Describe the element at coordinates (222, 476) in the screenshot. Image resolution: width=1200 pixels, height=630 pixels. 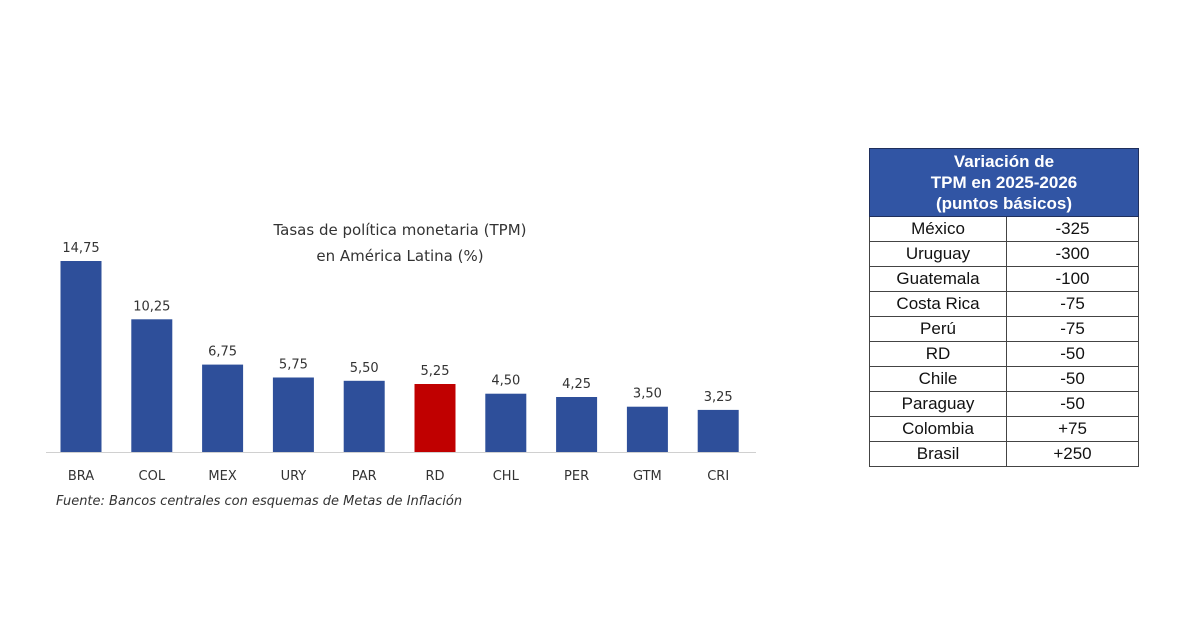
I see `x-tick-label: MEX` at that location.